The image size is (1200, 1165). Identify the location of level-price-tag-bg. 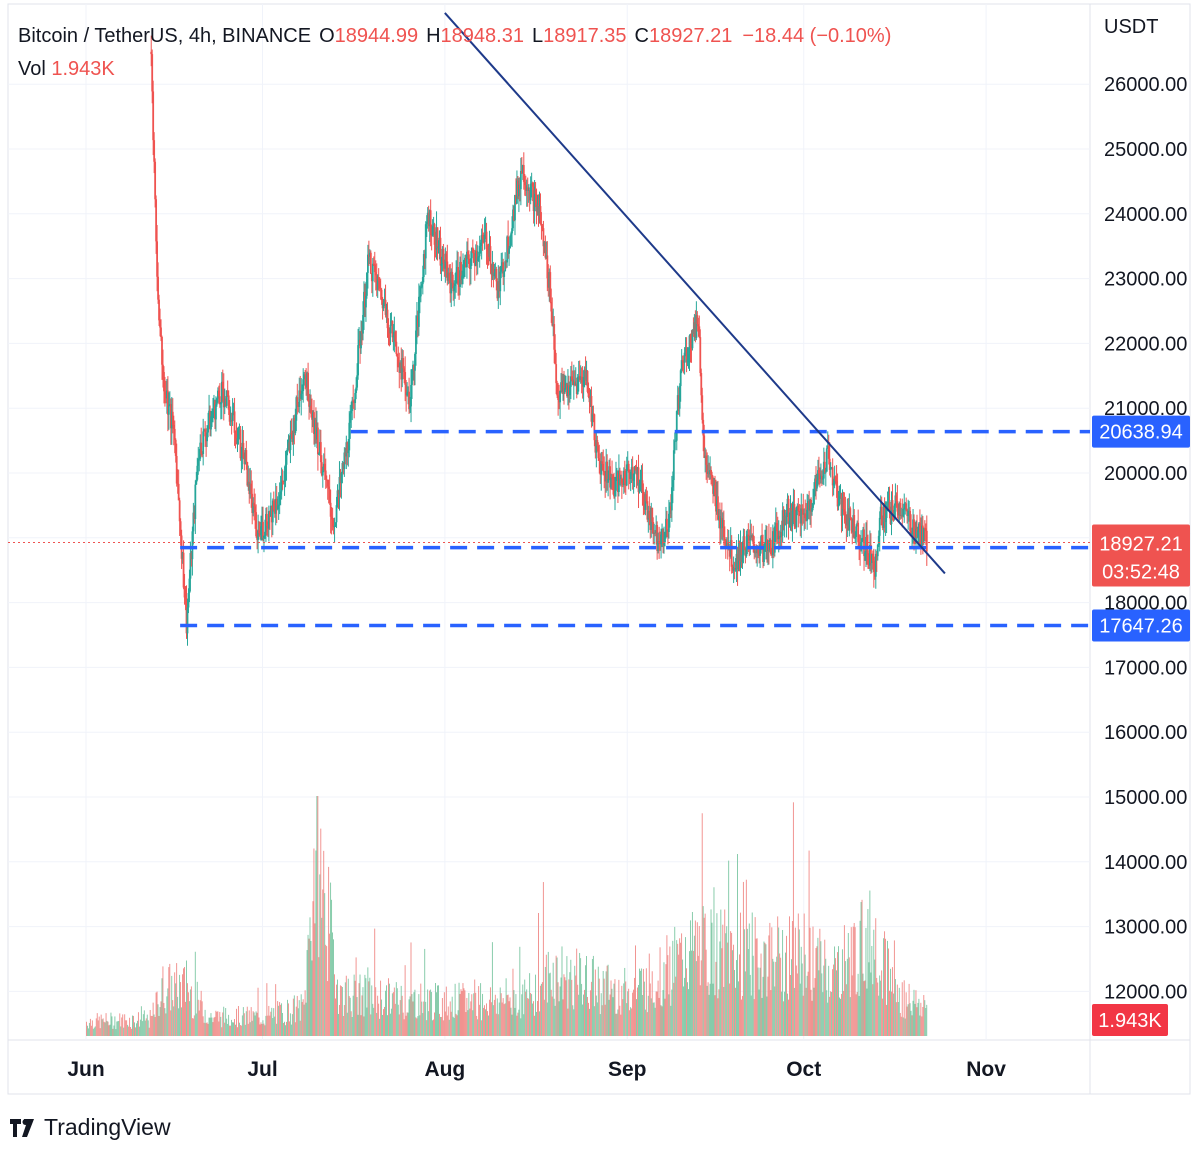
(1141, 431).